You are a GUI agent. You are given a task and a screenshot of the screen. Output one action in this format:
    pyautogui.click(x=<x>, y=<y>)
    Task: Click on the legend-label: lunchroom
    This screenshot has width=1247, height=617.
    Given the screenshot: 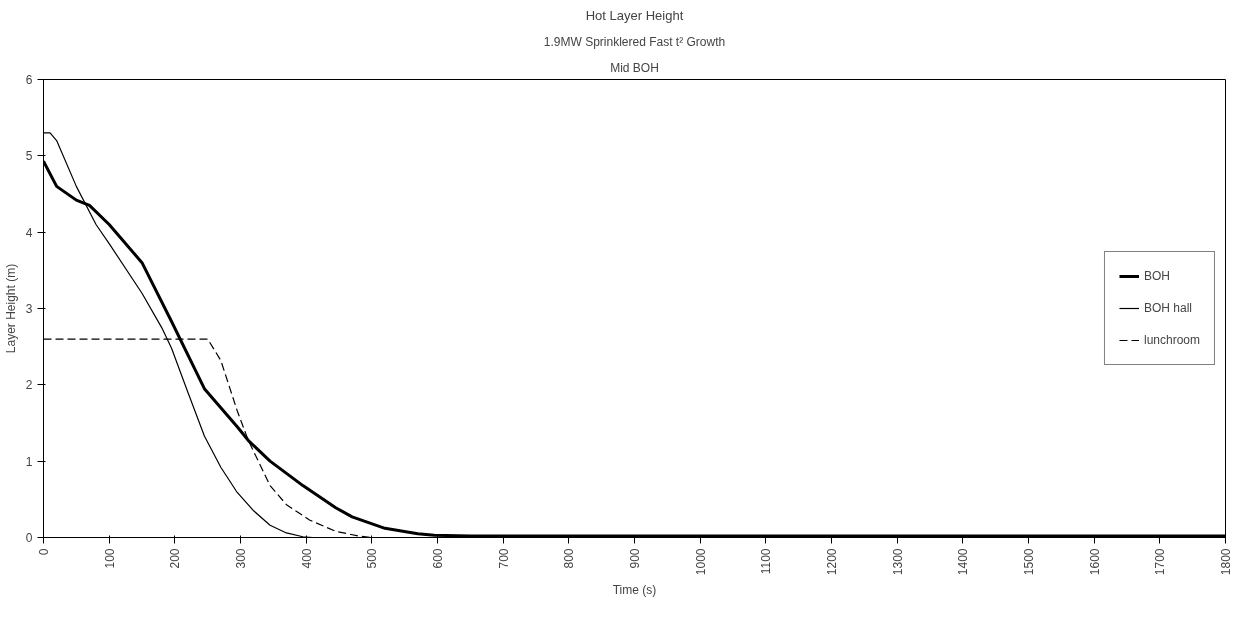 What is the action you would take?
    pyautogui.click(x=1171, y=340)
    